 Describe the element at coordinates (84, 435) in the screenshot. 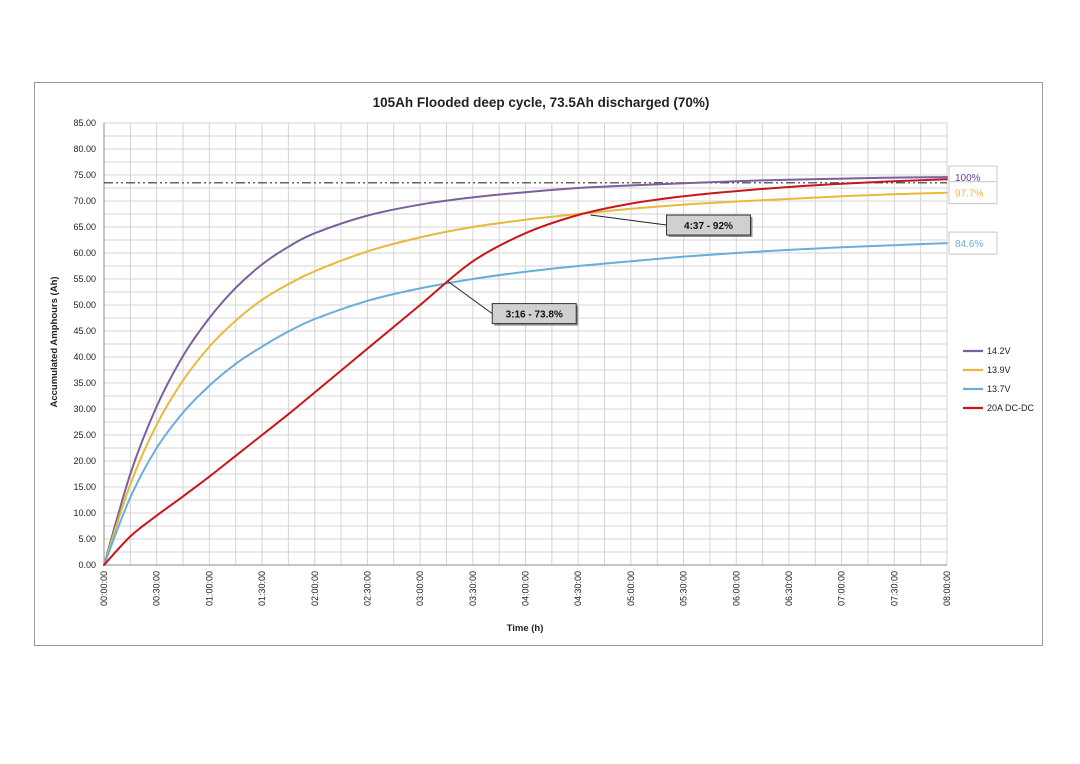

I see `y-tick-label: 25.00` at that location.